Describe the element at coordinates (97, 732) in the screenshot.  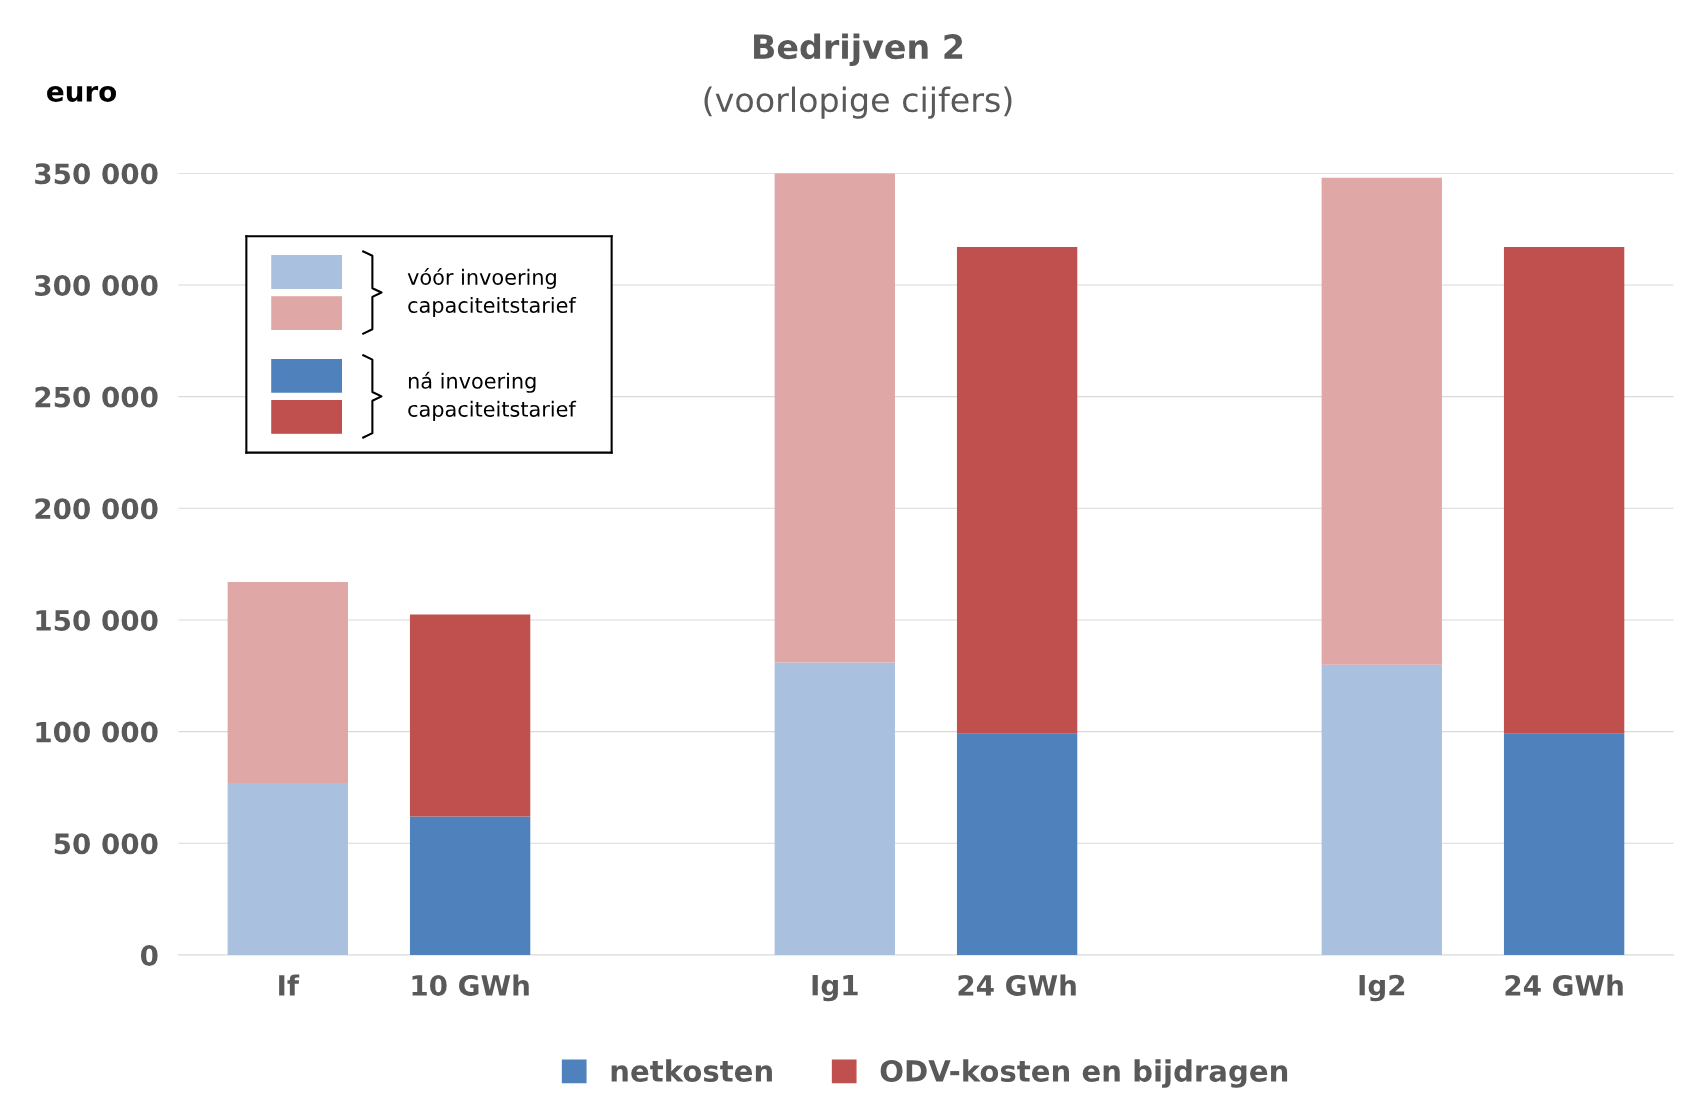
I see `y-tick-label: 100 000` at that location.